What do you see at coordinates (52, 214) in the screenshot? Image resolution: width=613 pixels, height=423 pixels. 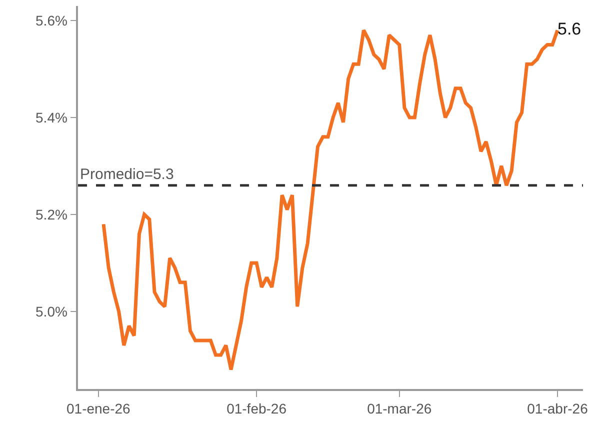 I see `y-tick-label: 5.2%` at bounding box center [52, 214].